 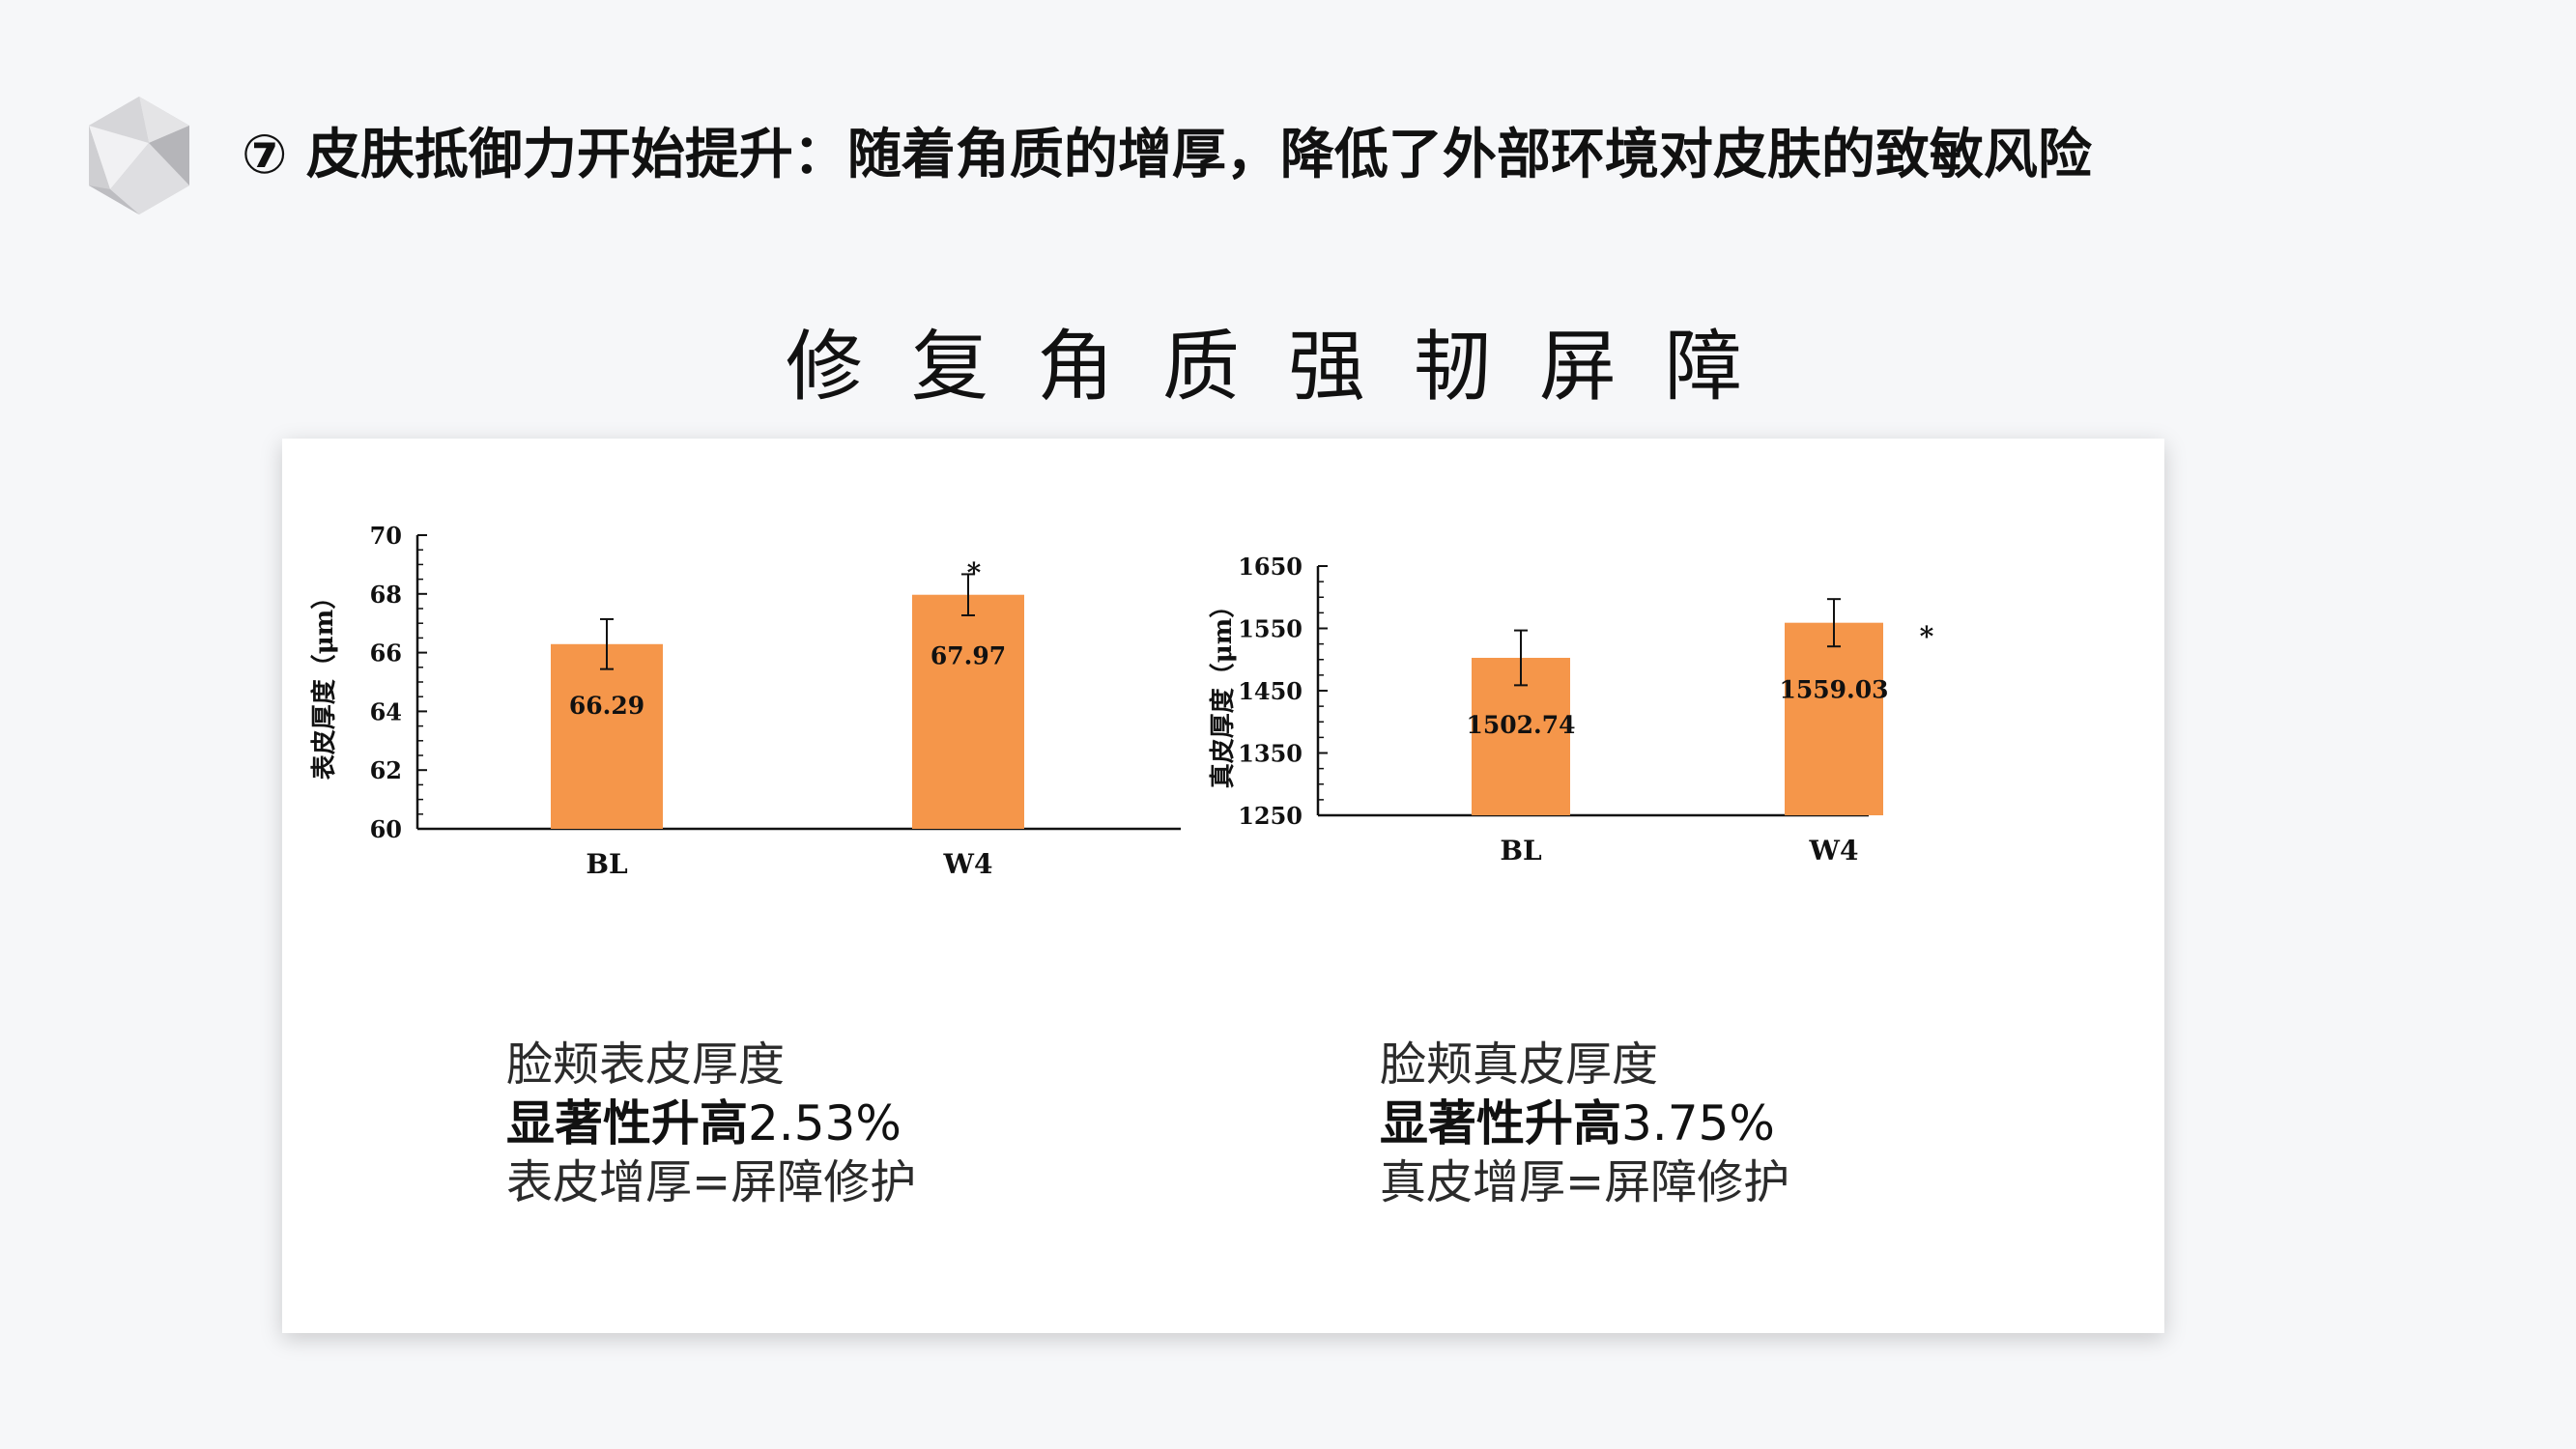 What do you see at coordinates (386, 536) in the screenshot?
I see `y-tick-label: 70` at bounding box center [386, 536].